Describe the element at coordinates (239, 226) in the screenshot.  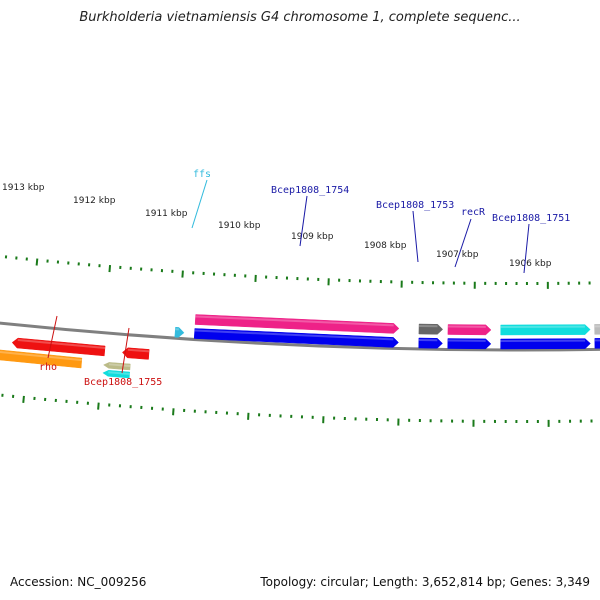
I see `kbp-label: 1910 kbp` at that location.